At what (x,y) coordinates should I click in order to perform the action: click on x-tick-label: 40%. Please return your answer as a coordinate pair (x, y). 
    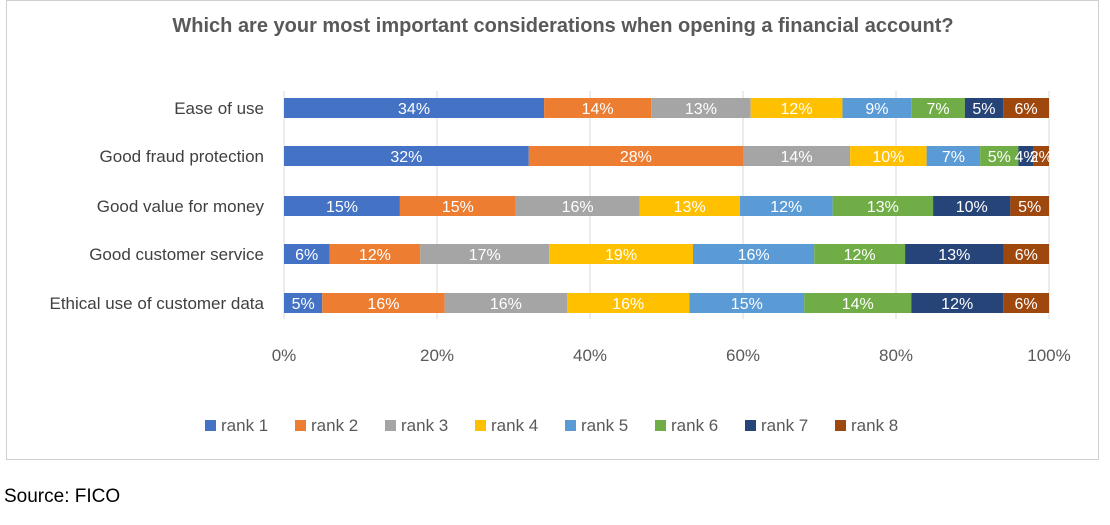
    Looking at the image, I should click on (590, 355).